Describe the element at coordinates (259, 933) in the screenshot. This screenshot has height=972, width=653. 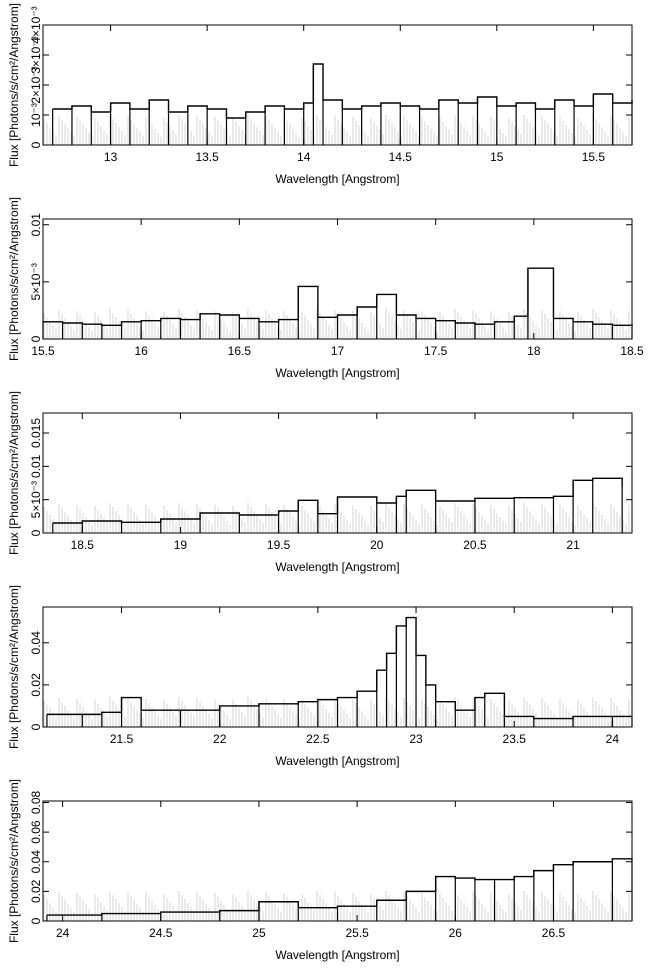
I see `x-tick-label-2: 25` at that location.